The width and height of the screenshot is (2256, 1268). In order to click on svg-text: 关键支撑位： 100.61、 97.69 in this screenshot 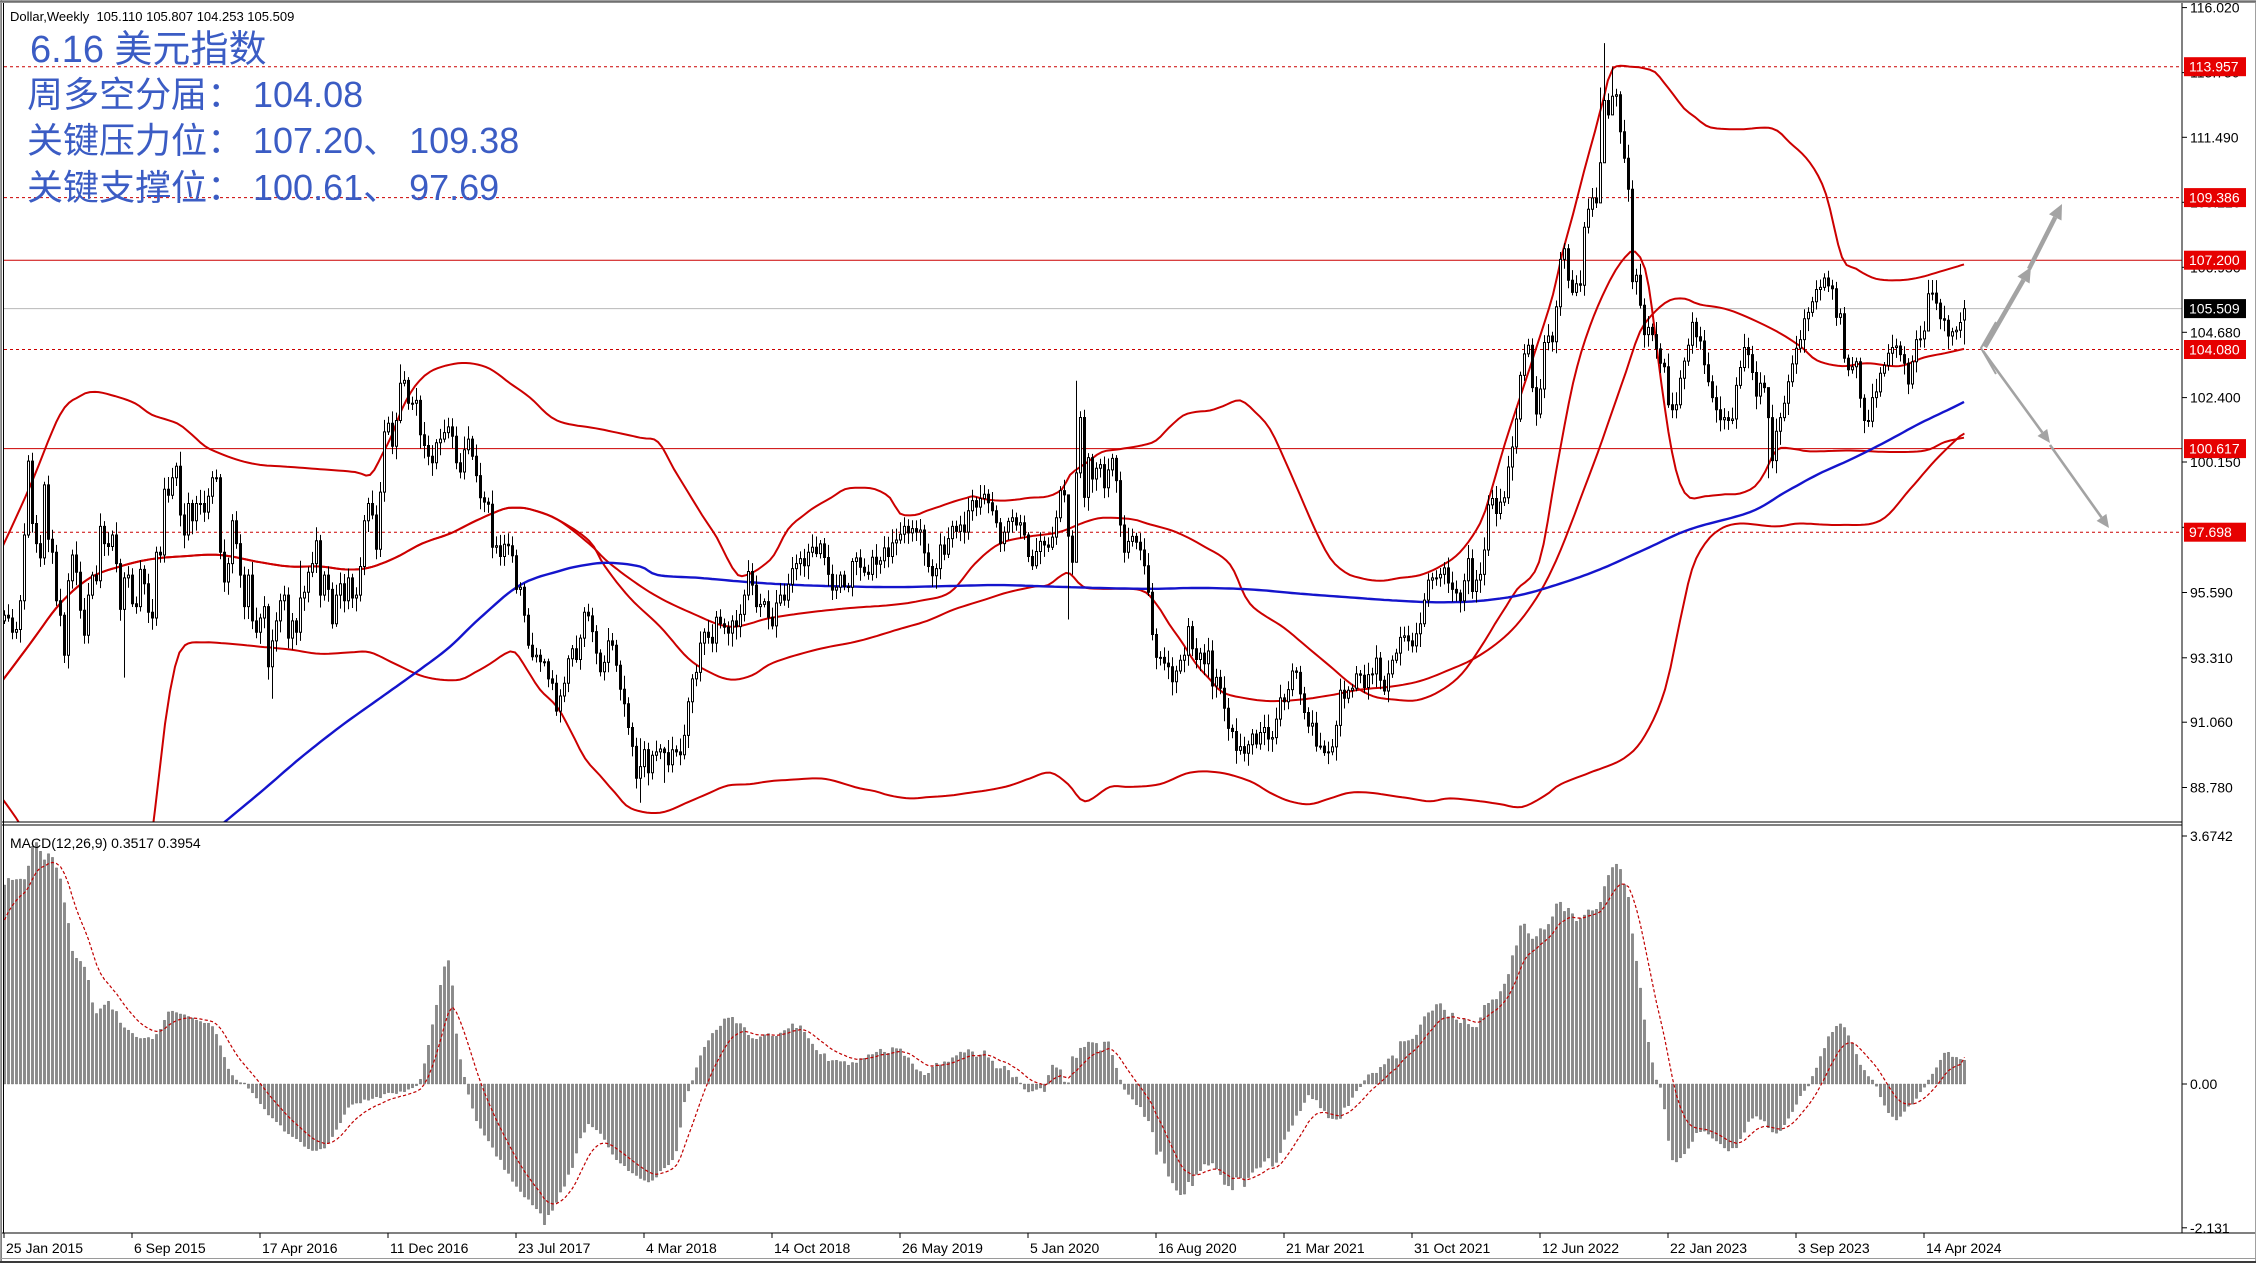, I will do `click(263, 185)`.